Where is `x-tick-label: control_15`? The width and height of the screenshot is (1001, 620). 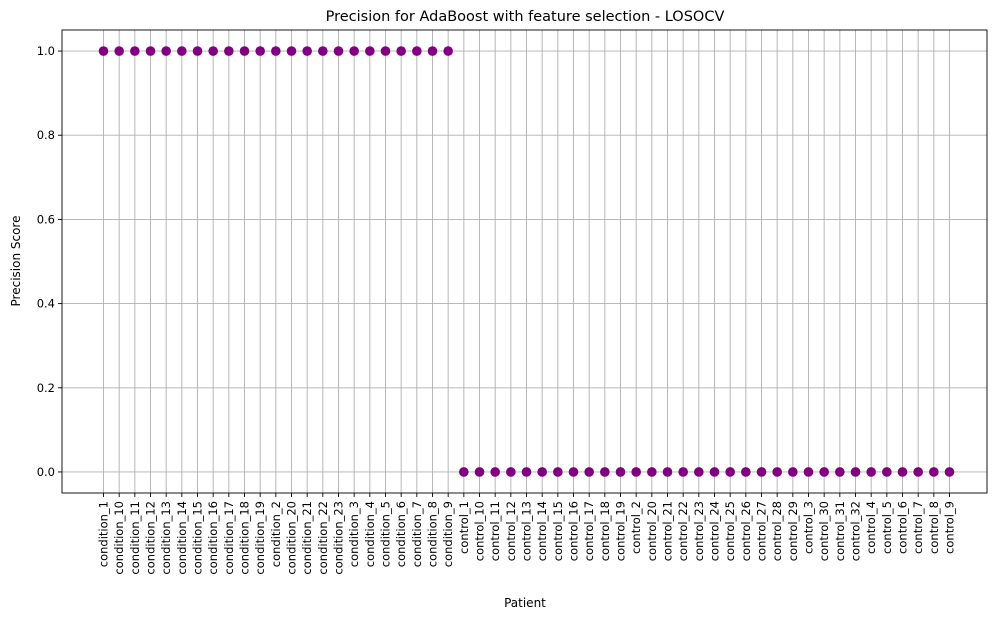
x-tick-label: control_15 is located at coordinates (558, 531).